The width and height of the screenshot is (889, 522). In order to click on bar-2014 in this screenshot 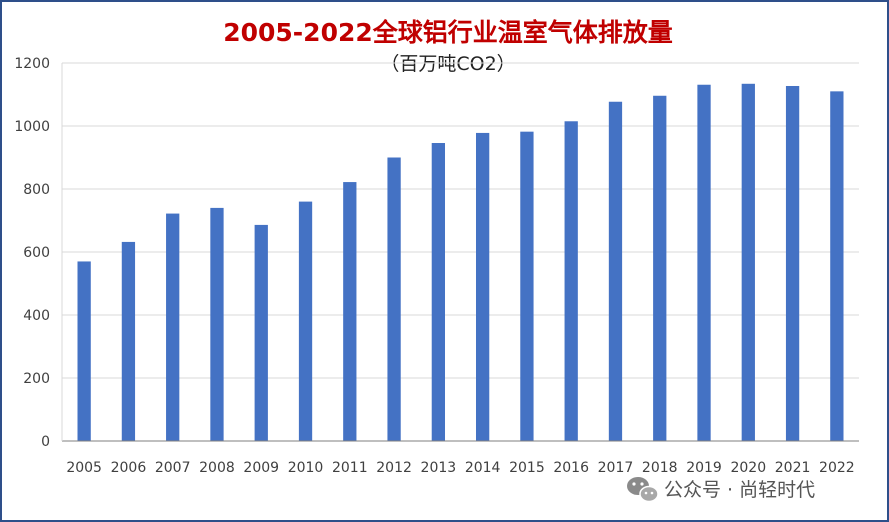, I will do `click(482, 286)`.